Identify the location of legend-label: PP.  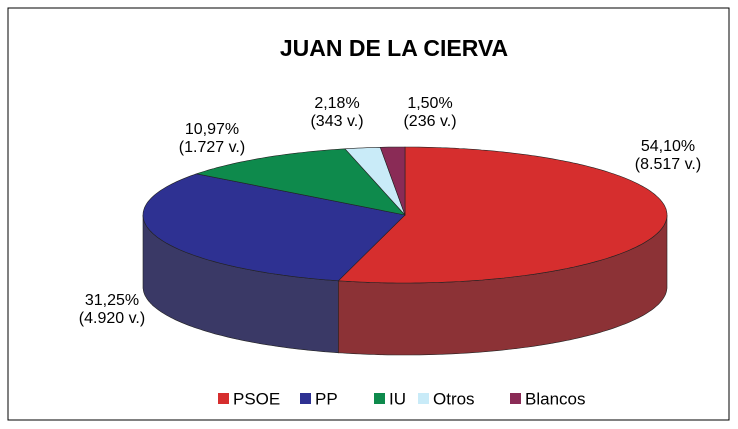
(326, 398).